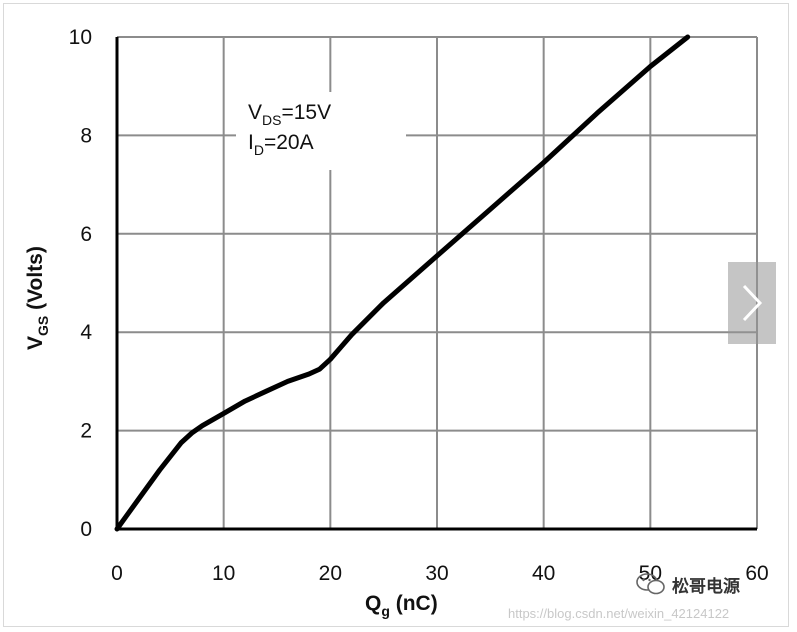 The image size is (797, 632). What do you see at coordinates (86, 529) in the screenshot?
I see `y-tick-label: 0` at bounding box center [86, 529].